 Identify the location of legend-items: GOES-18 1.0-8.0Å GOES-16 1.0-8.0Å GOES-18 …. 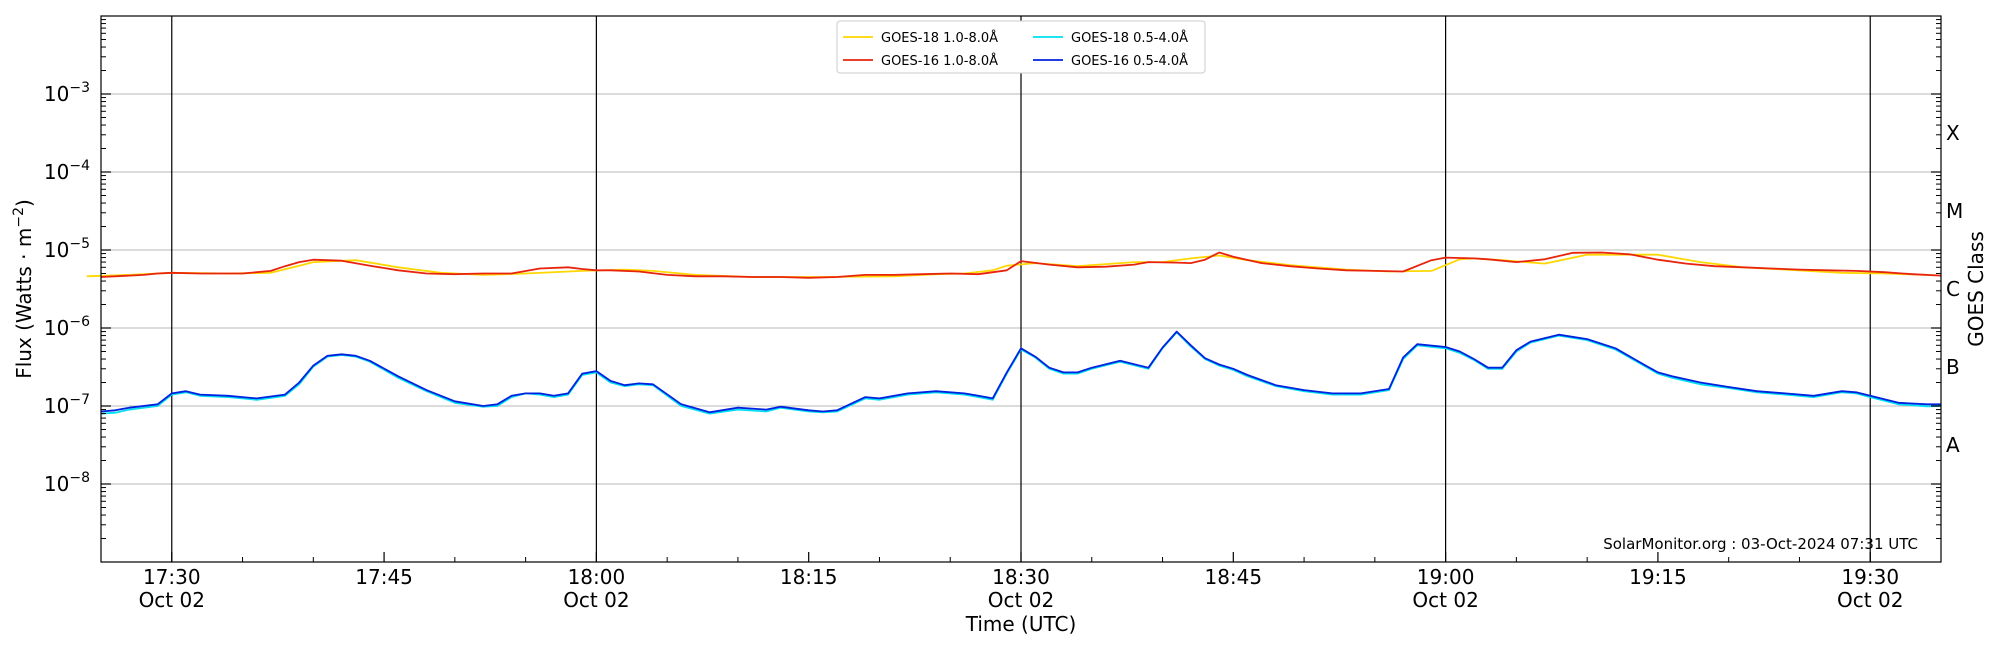
(1015, 49).